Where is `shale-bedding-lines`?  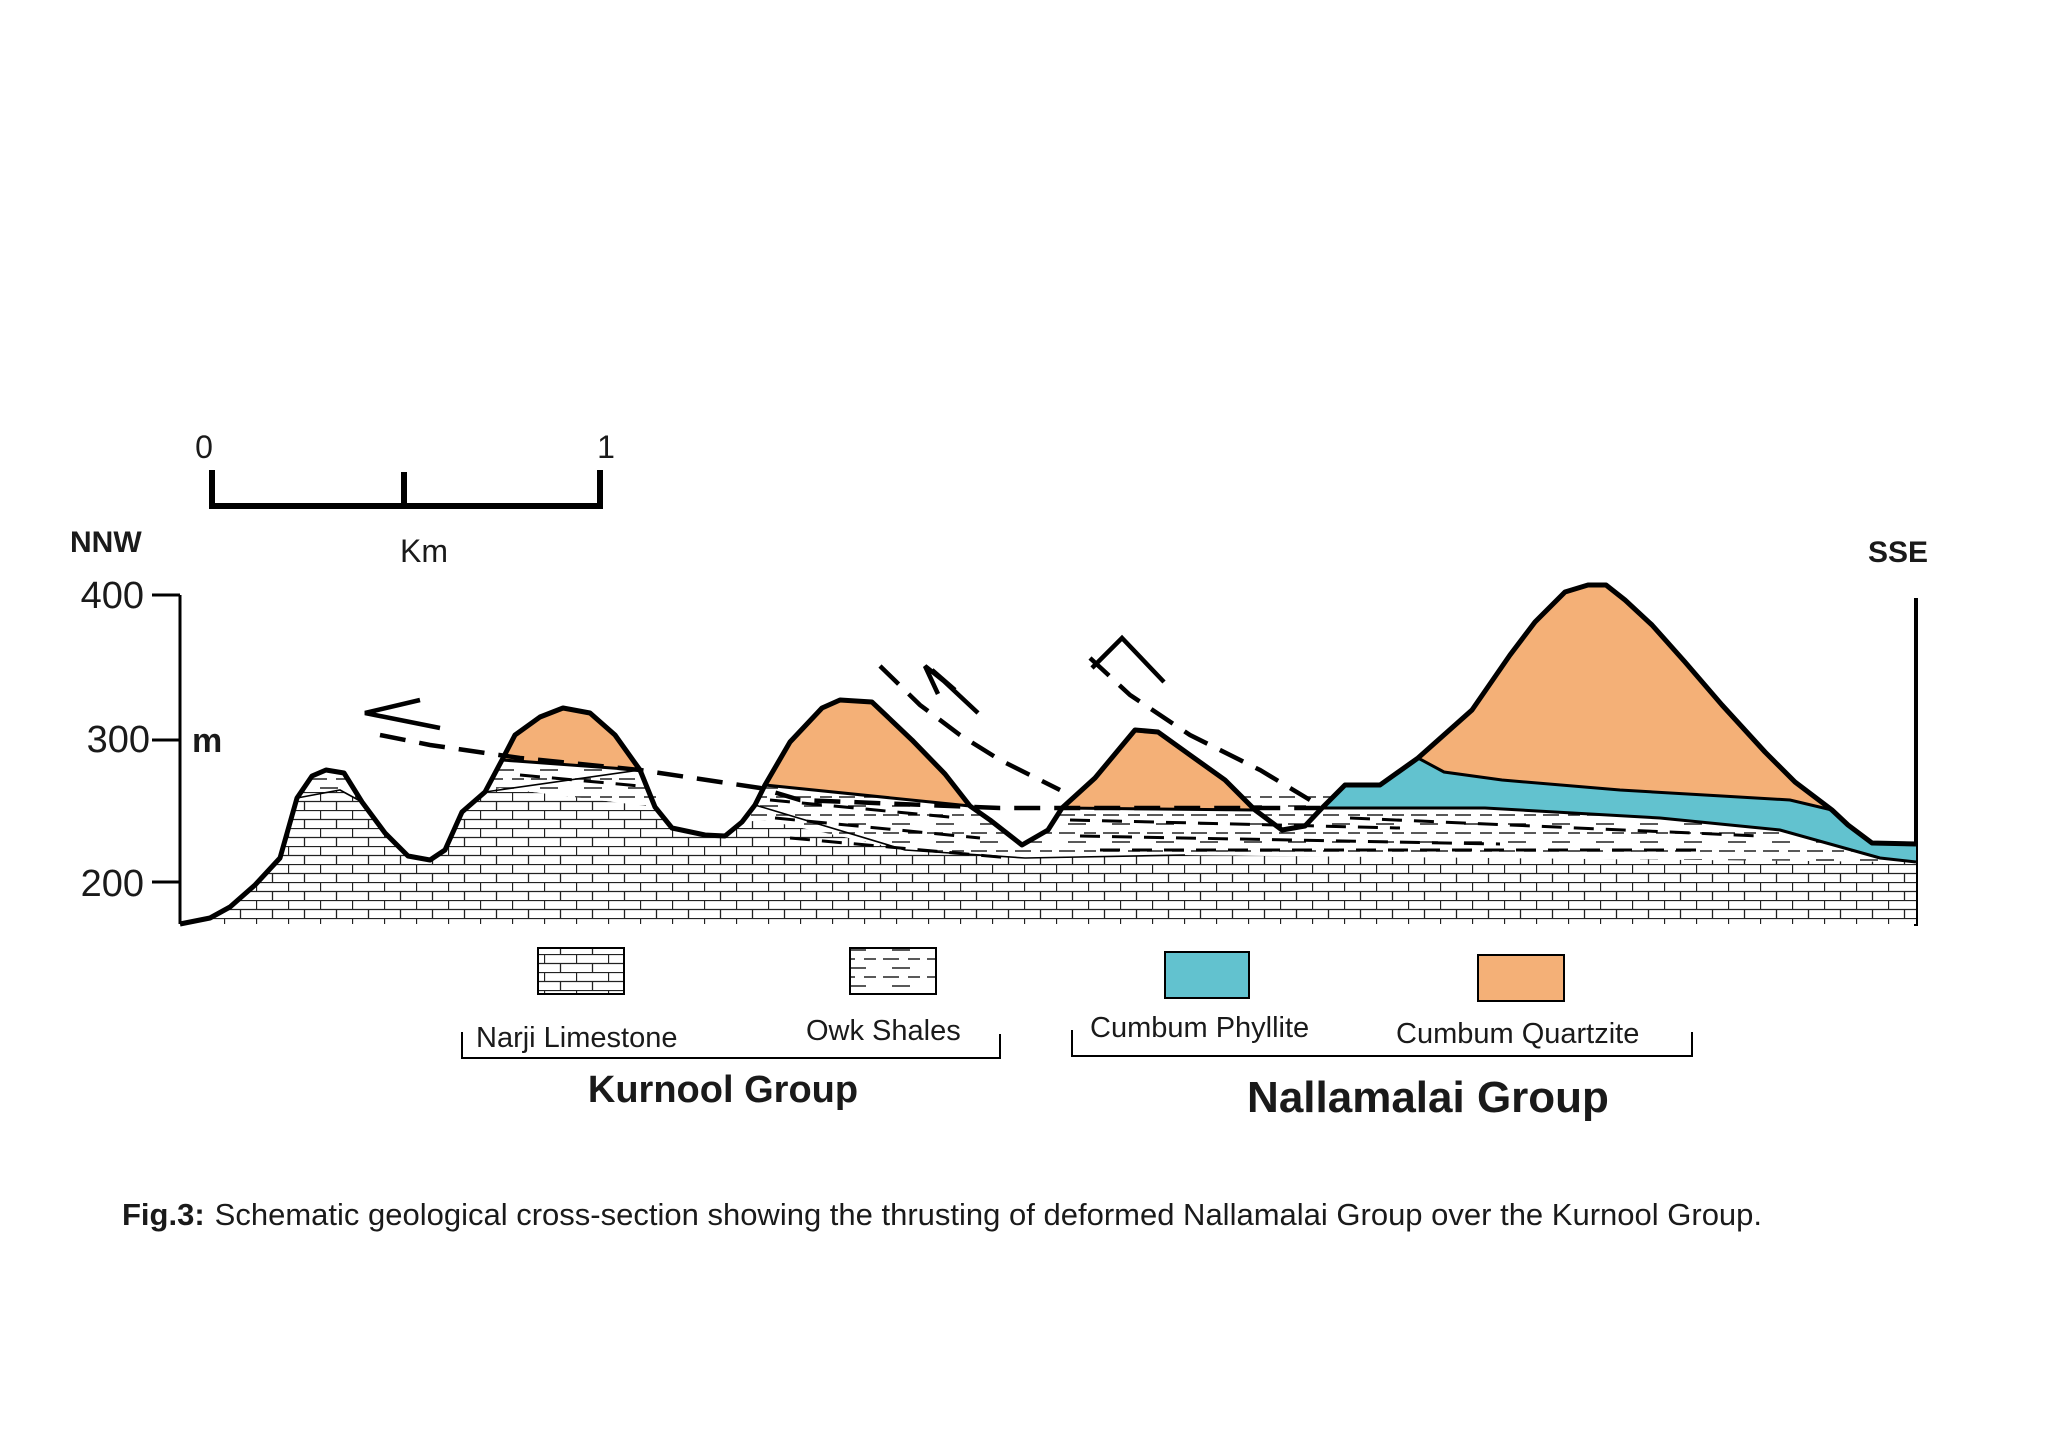
shale-bedding-lines is located at coordinates (1140, 816).